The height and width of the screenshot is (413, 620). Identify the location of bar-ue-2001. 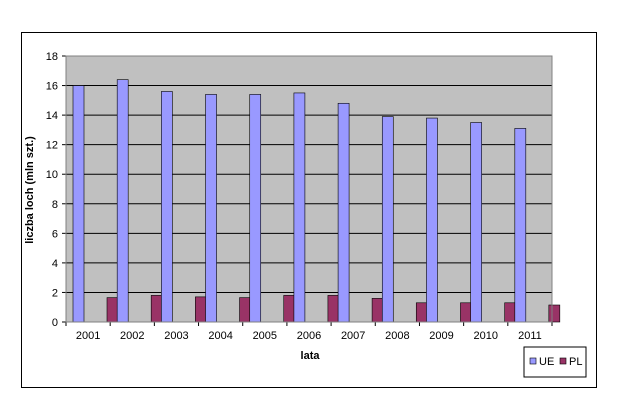
(78, 204).